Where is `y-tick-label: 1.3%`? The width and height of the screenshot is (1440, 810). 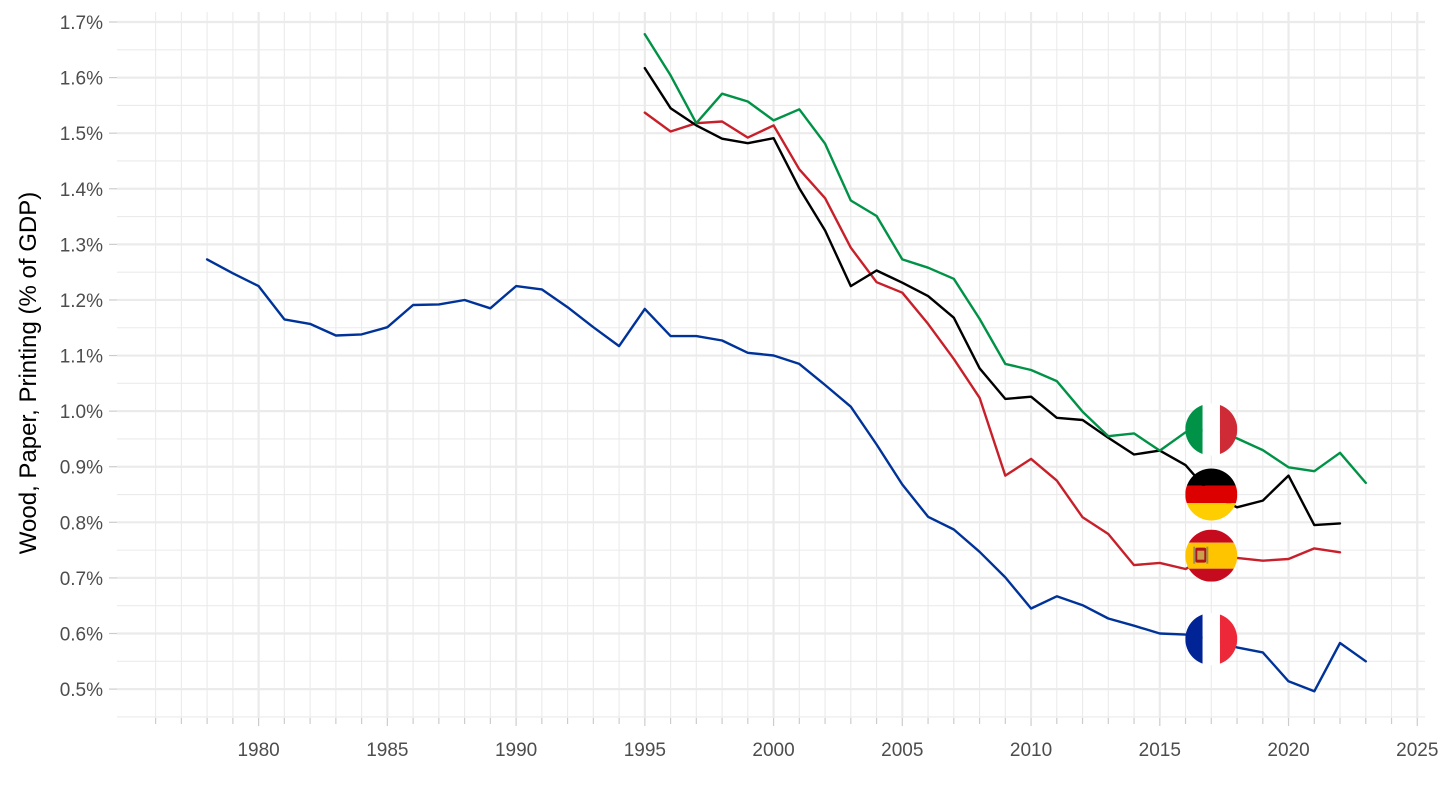 y-tick-label: 1.3% is located at coordinates (81, 245).